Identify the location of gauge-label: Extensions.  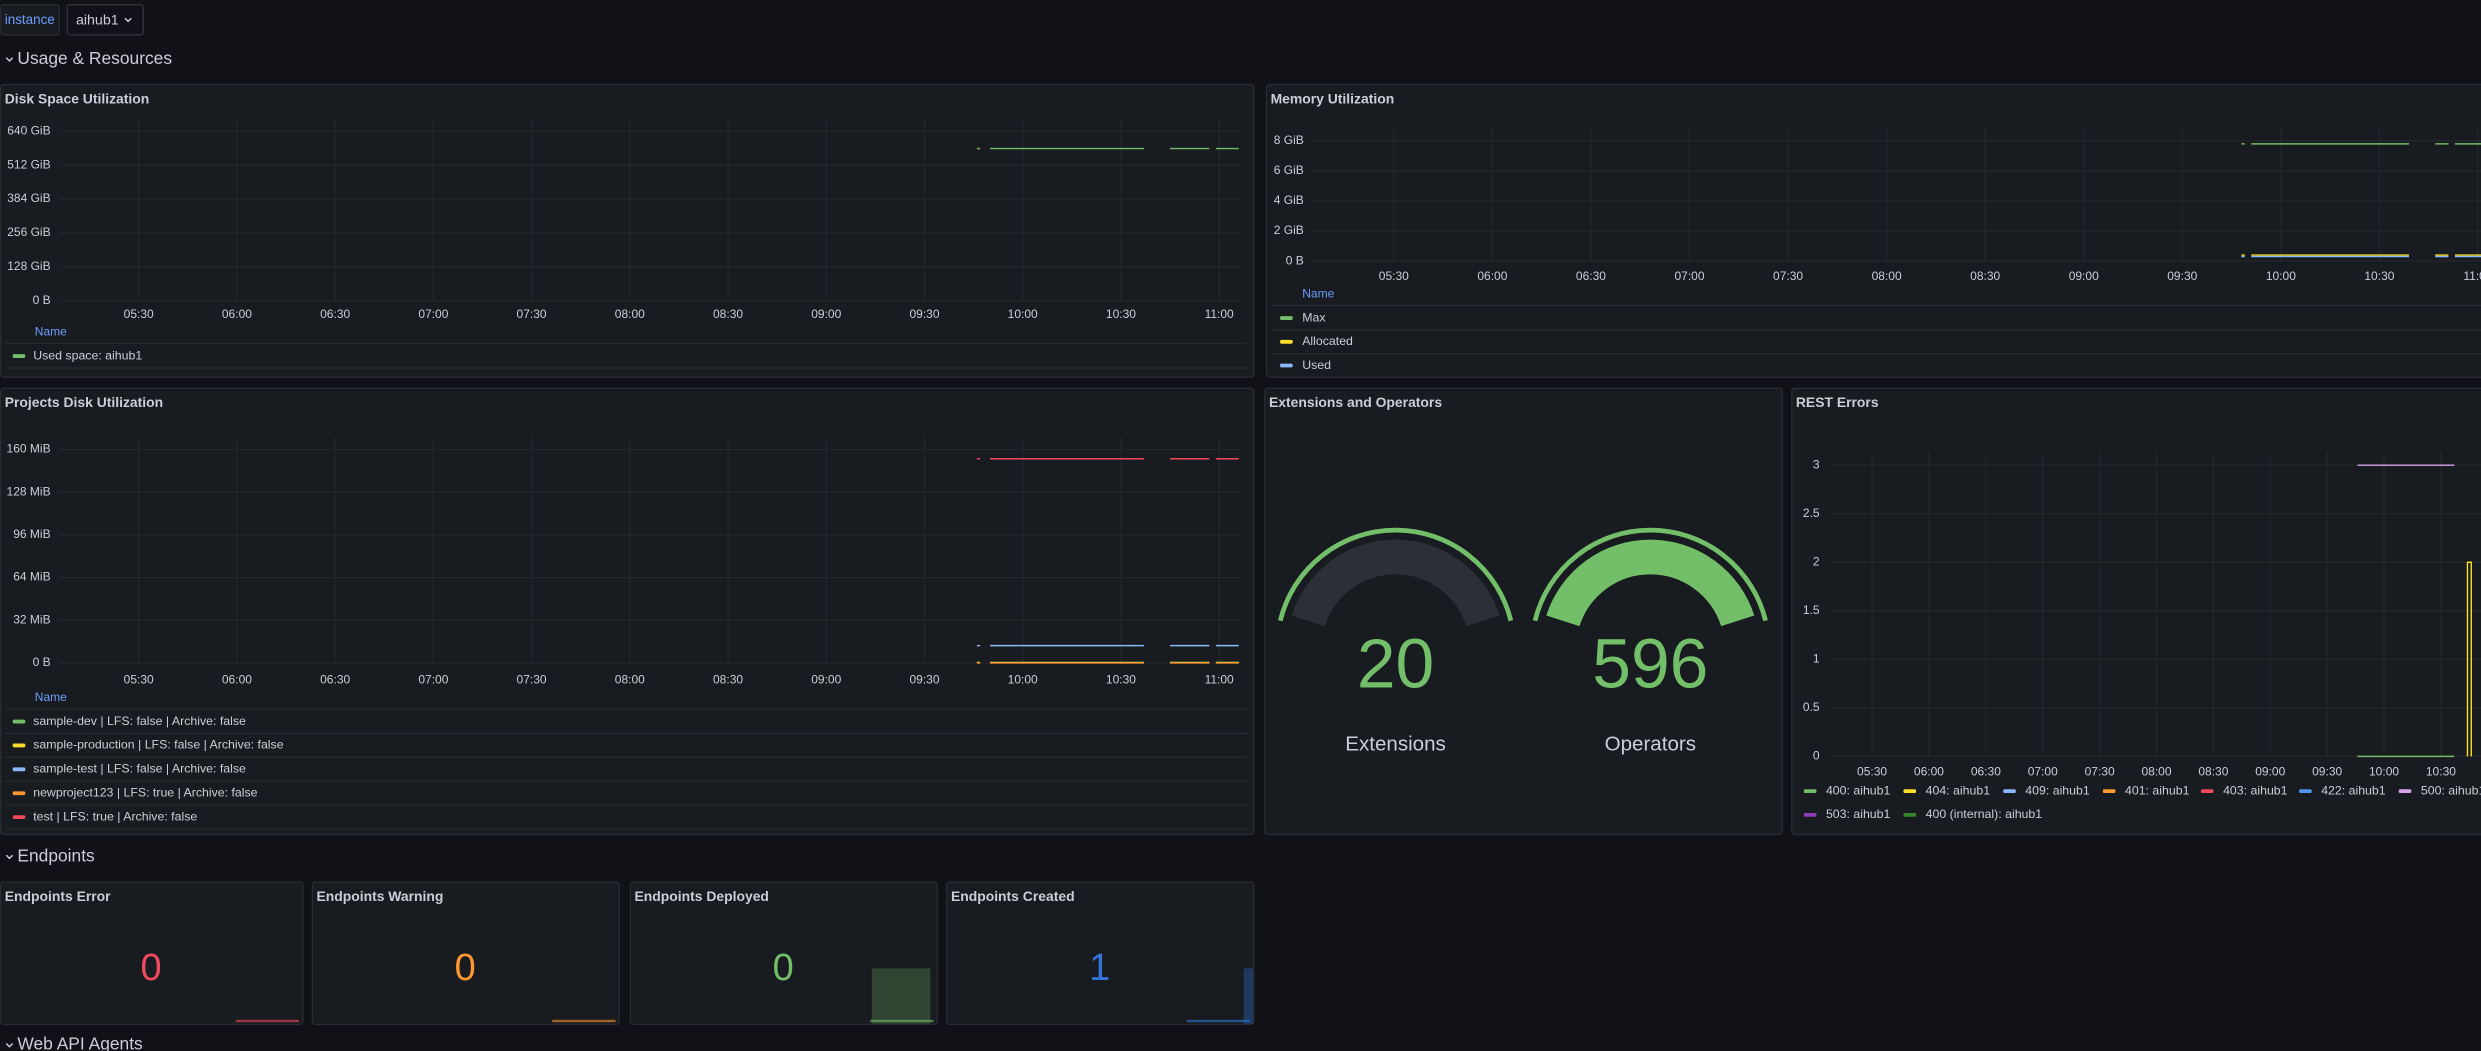
(1395, 744).